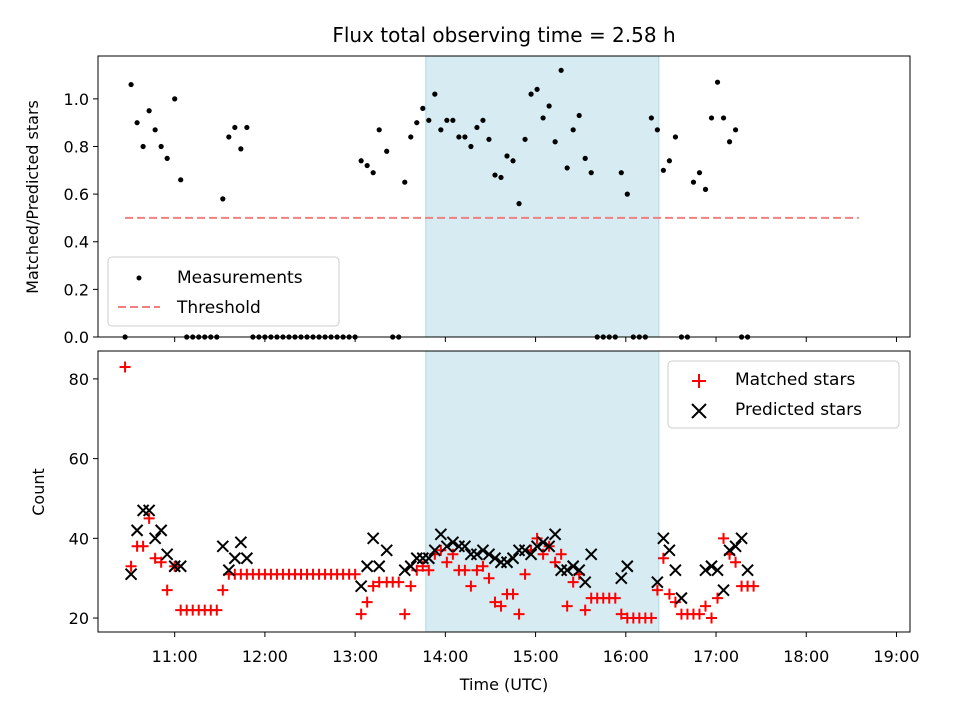 This screenshot has width=960, height=720. Describe the element at coordinates (139, 278) in the screenshot. I see `legend-measurements-marker` at that location.